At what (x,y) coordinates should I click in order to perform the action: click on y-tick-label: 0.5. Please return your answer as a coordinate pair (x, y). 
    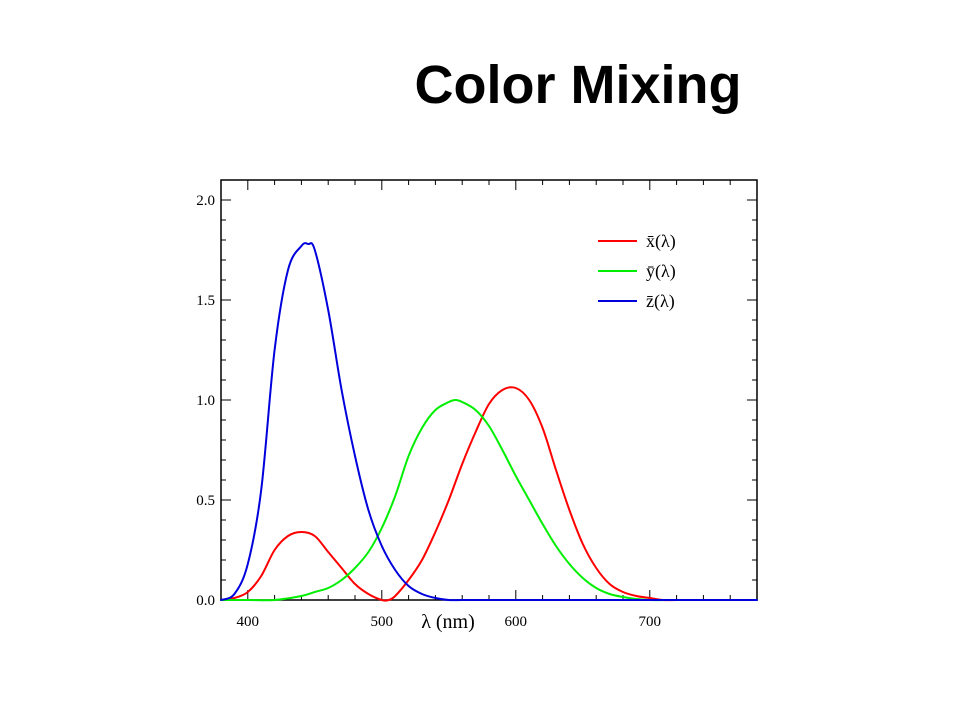
    Looking at the image, I should click on (205, 501).